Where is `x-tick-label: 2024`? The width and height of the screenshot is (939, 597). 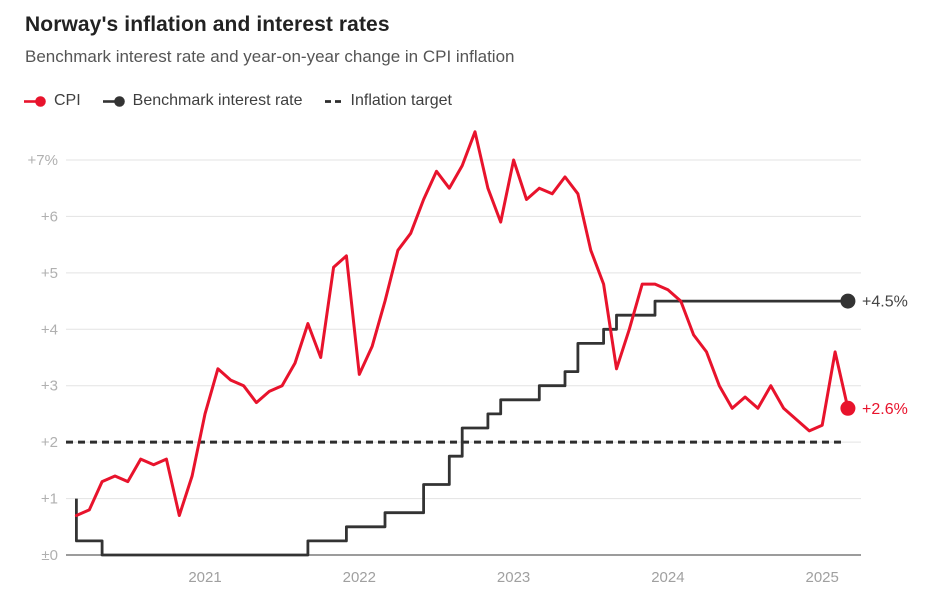 x-tick-label: 2024 is located at coordinates (667, 577).